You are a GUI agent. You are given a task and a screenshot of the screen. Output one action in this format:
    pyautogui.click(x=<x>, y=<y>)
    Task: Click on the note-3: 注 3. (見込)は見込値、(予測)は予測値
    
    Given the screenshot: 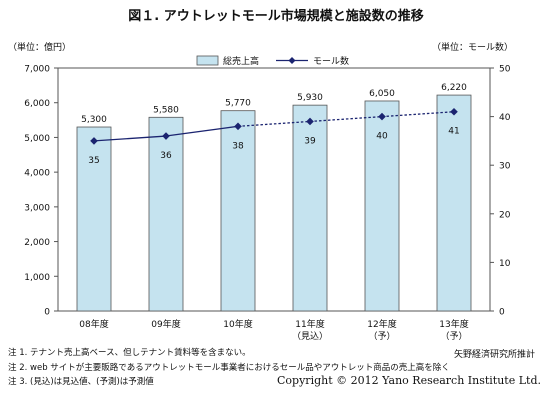 What is the action you would take?
    pyautogui.click(x=81, y=382)
    